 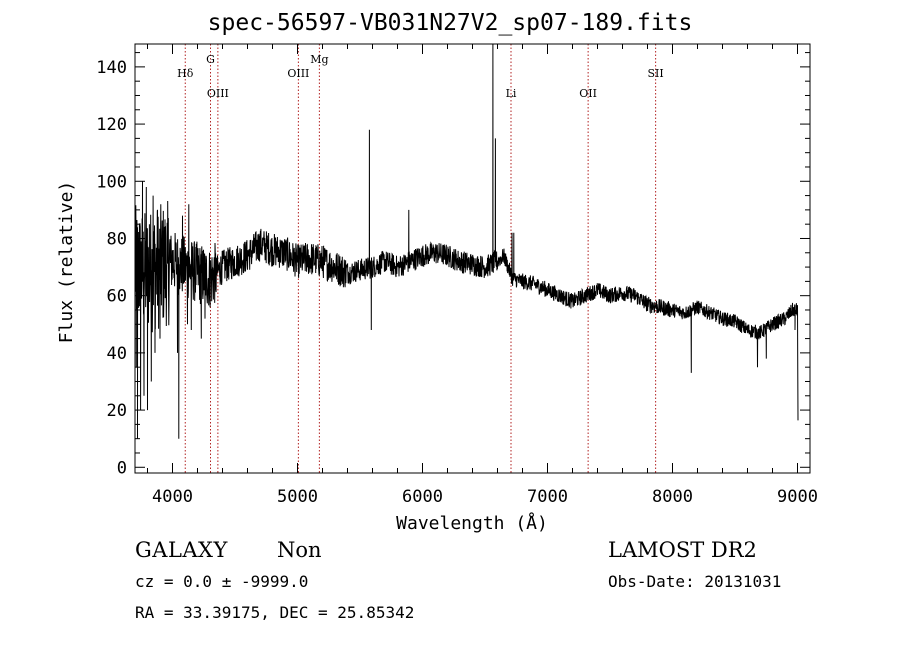 What do you see at coordinates (181, 550) in the screenshot?
I see `object-class: GALAXY` at bounding box center [181, 550].